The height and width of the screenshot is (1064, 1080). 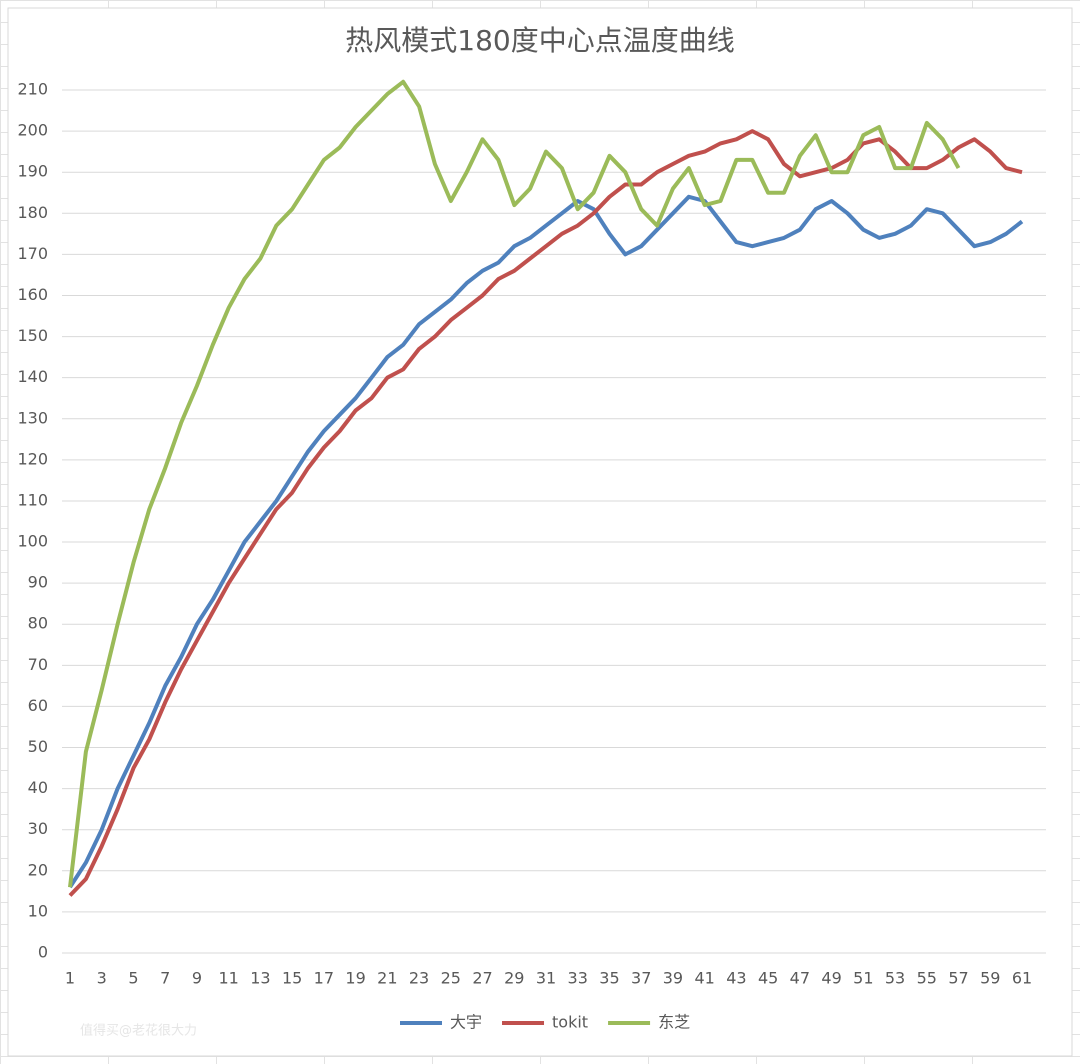 What do you see at coordinates (32, 212) in the screenshot?
I see `y-tick-label: 180` at bounding box center [32, 212].